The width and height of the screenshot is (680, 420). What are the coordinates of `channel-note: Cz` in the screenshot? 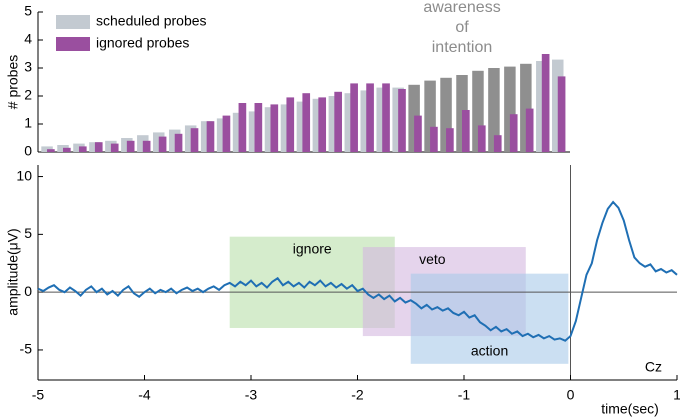 It's located at (653, 367).